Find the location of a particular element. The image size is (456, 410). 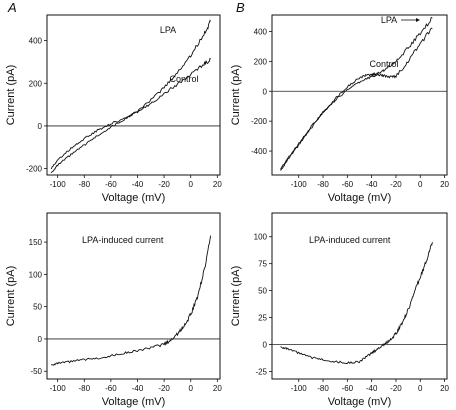

y-tick-label: 75 is located at coordinates (262, 264).